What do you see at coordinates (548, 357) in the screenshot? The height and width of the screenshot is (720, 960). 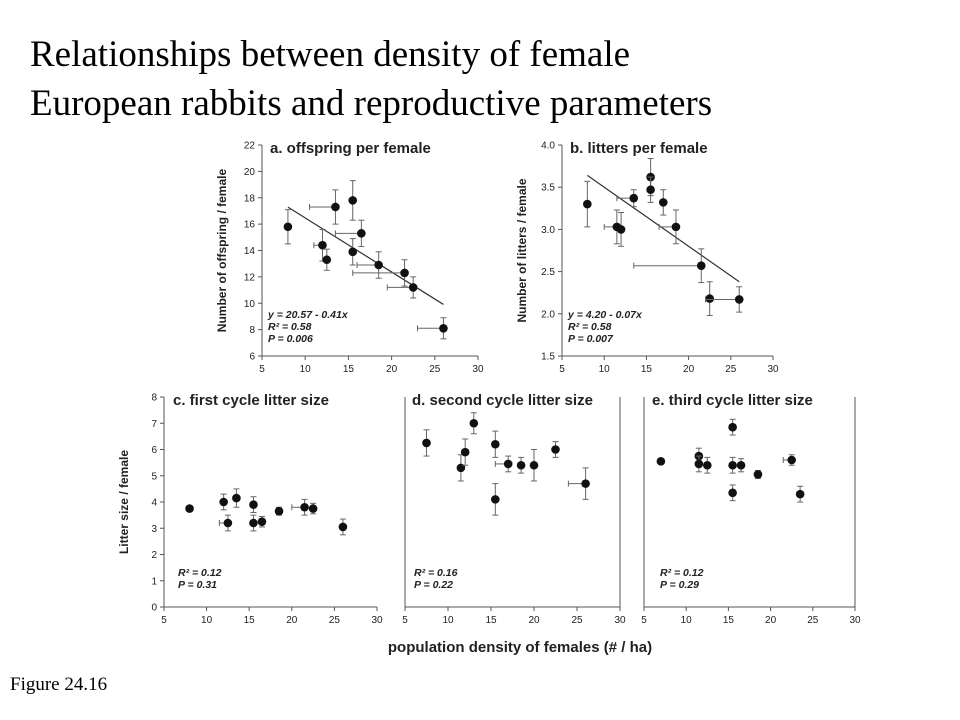 I see `y-tick-label: 1.5` at bounding box center [548, 357].